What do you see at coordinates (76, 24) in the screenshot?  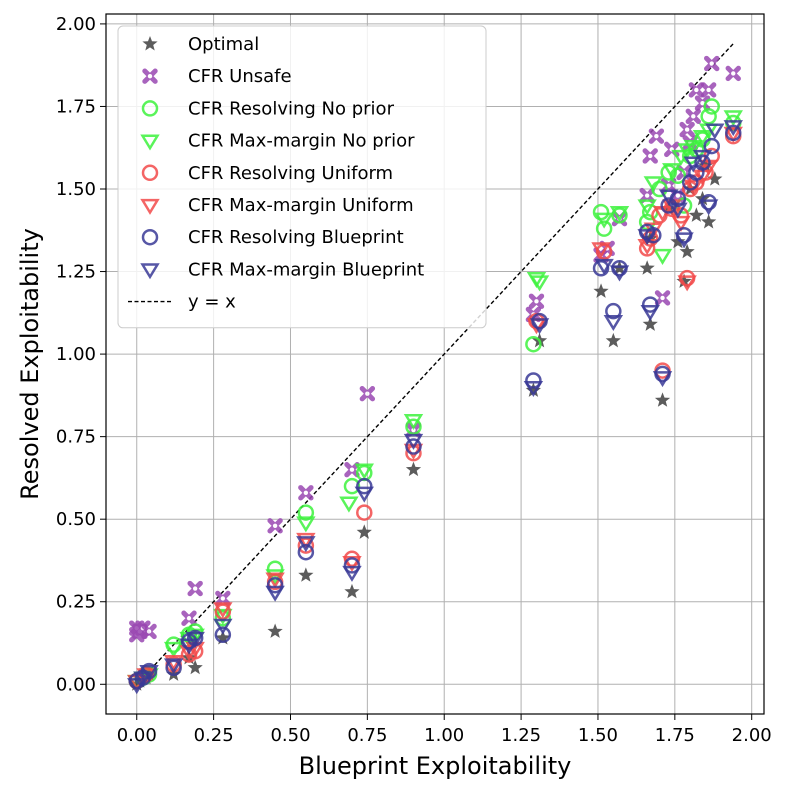 I see `y-tick-label: 2.00` at bounding box center [76, 24].